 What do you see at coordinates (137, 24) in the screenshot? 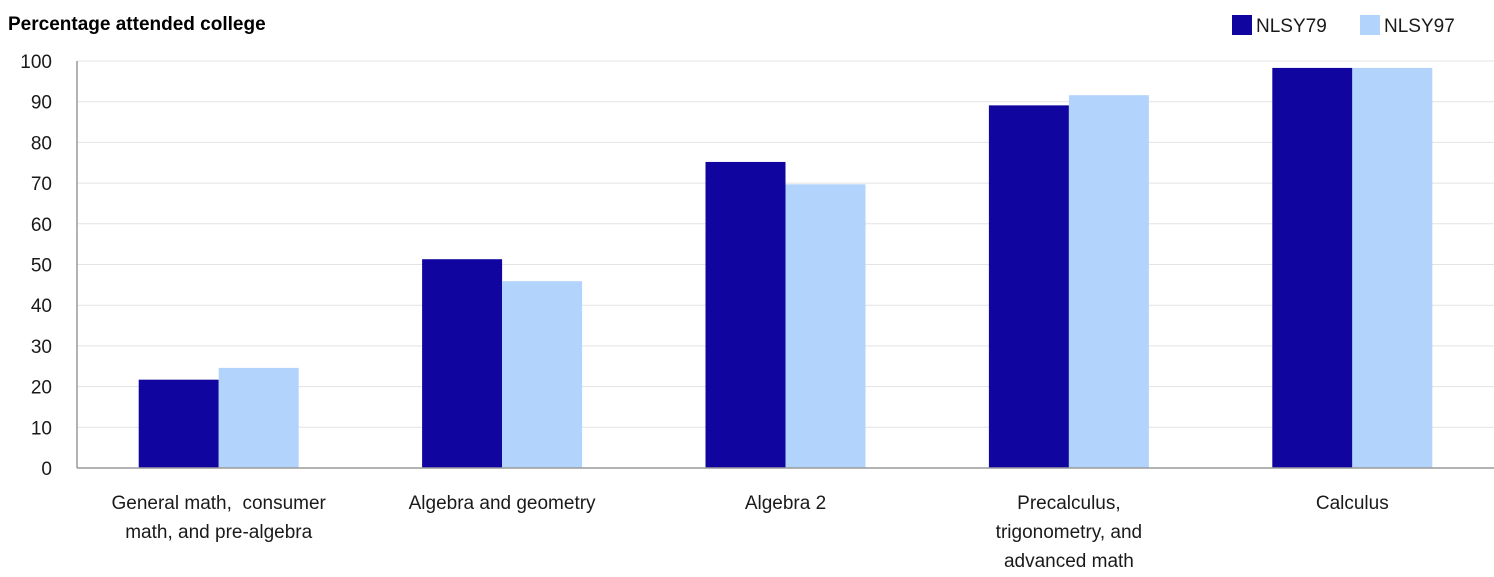
I see `y-axis-title: Percentage attended college` at bounding box center [137, 24].